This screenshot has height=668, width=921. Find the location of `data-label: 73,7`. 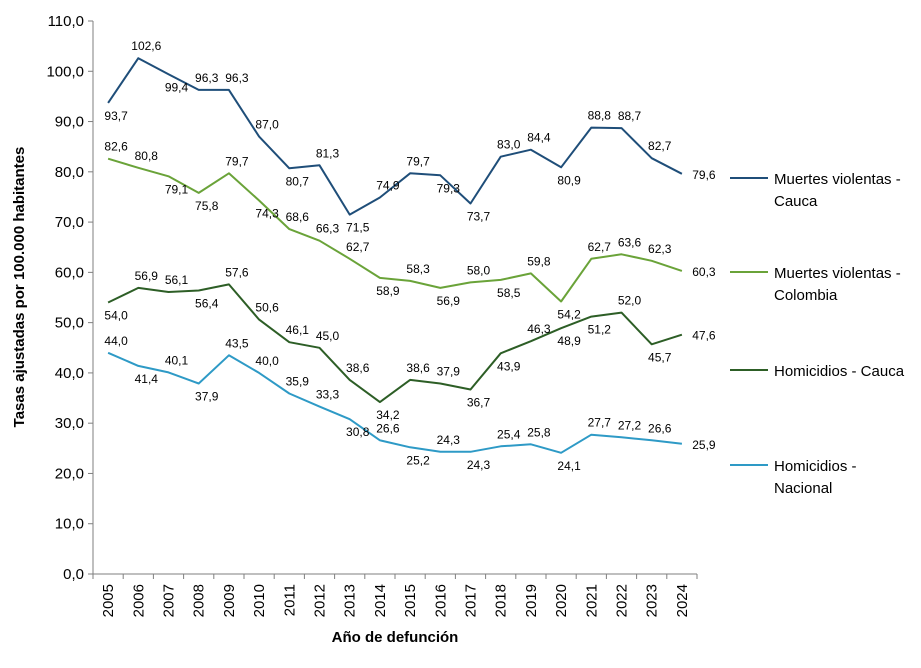

data-label: 73,7 is located at coordinates (479, 216).